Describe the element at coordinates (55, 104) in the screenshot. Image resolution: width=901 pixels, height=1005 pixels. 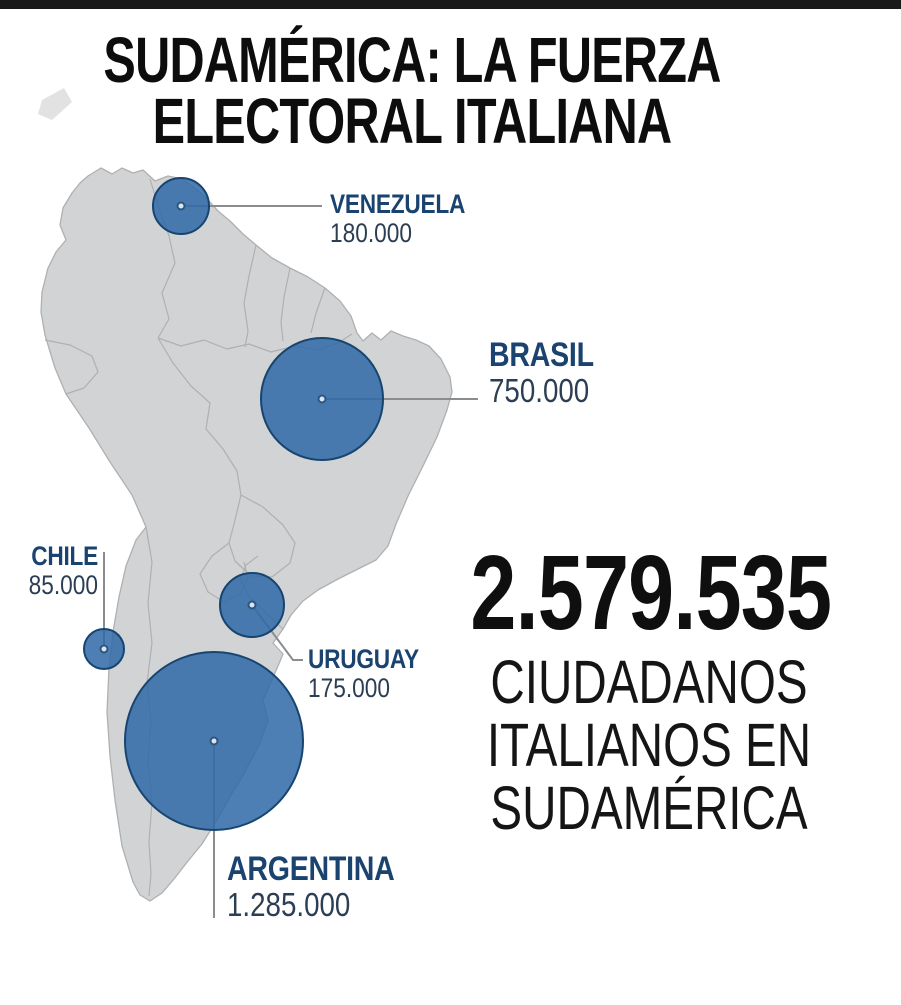
I see `corner-artifact` at that location.